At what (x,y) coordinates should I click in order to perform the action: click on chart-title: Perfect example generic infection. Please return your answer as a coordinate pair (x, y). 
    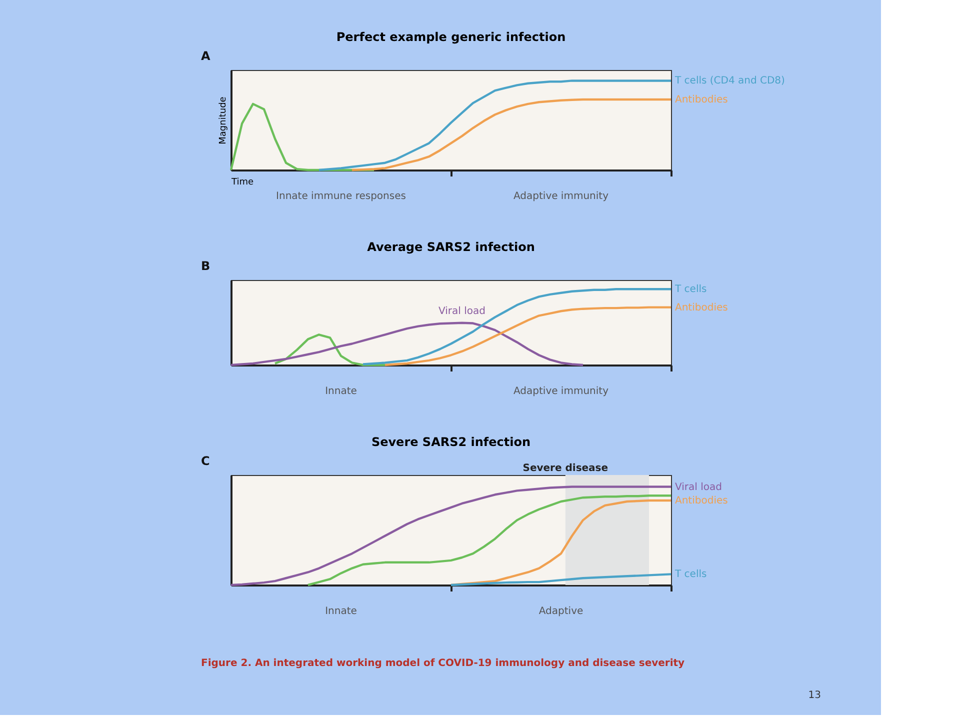
    Looking at the image, I should click on (451, 37).